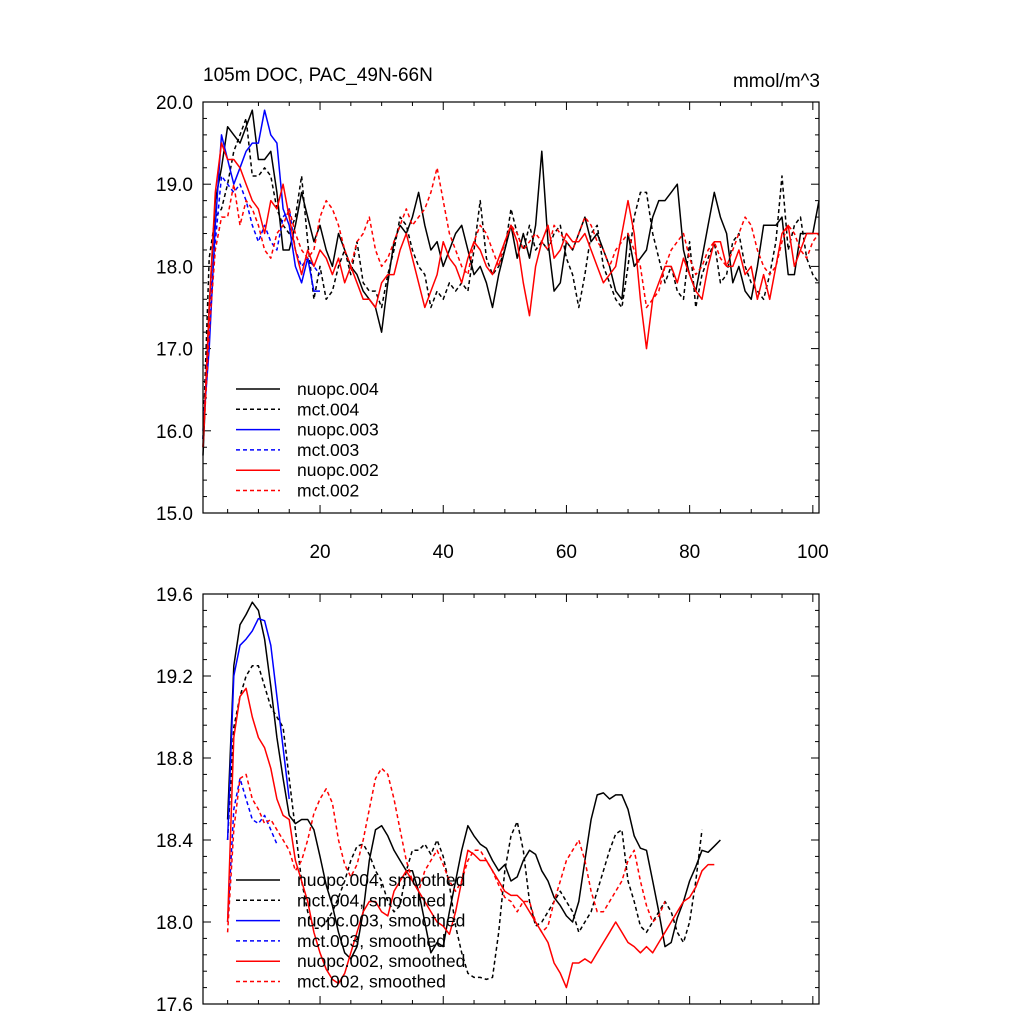 The width and height of the screenshot is (1024, 1024). What do you see at coordinates (174, 1005) in the screenshot?
I see `y-tick-label: 17.6` at bounding box center [174, 1005].